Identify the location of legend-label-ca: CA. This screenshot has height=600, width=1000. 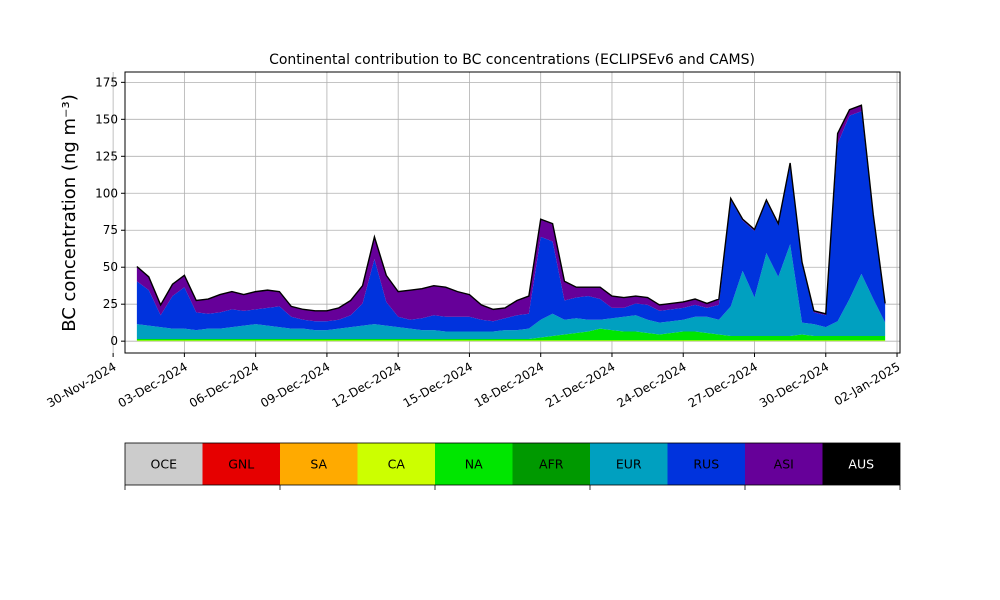
(397, 464).